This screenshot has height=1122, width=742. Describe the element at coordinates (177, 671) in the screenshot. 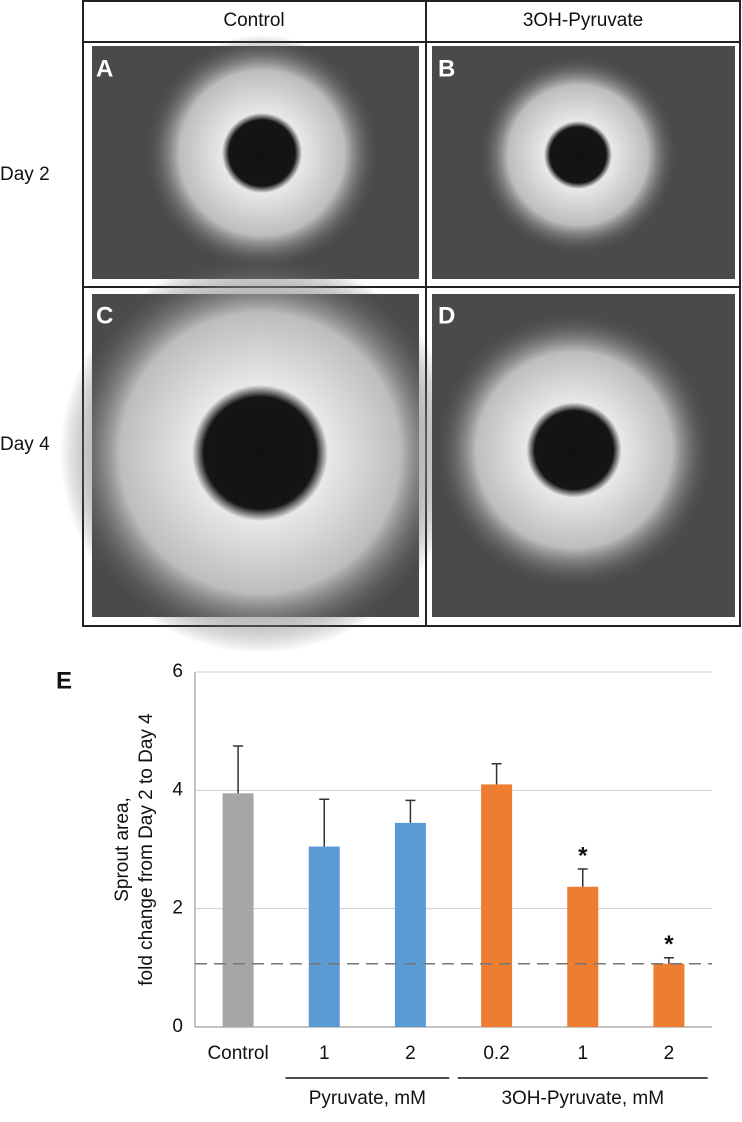

I see `y-tick-label: 6` at that location.